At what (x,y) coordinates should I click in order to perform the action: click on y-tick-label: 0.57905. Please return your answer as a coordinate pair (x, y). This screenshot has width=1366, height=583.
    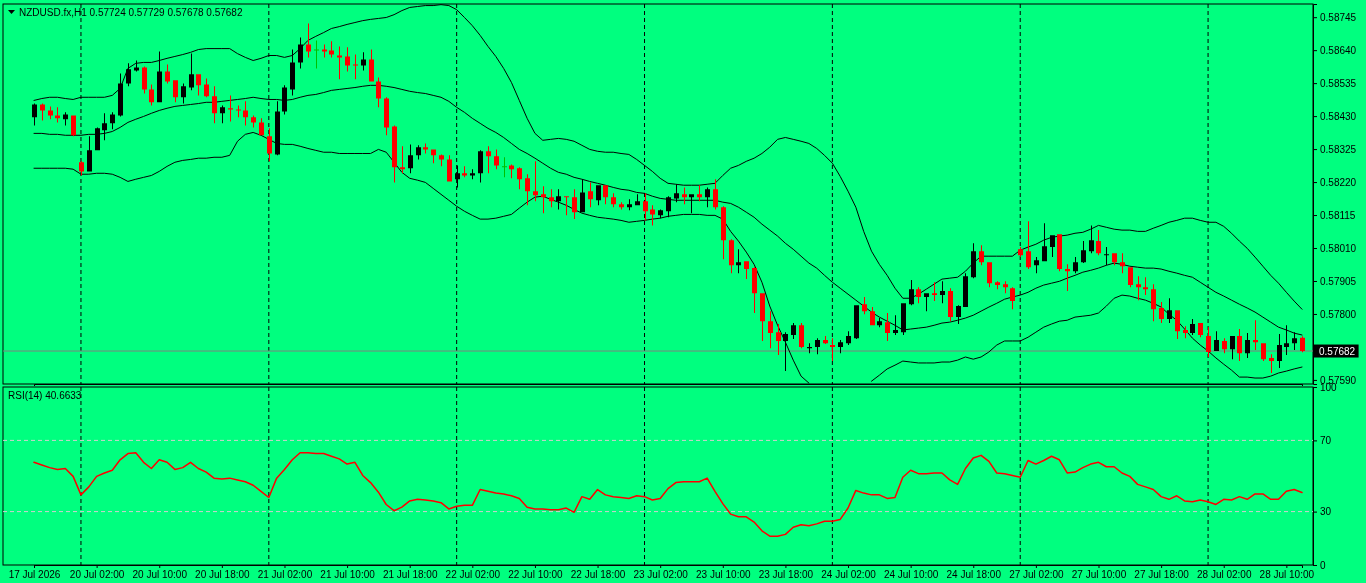
    Looking at the image, I should click on (1338, 281).